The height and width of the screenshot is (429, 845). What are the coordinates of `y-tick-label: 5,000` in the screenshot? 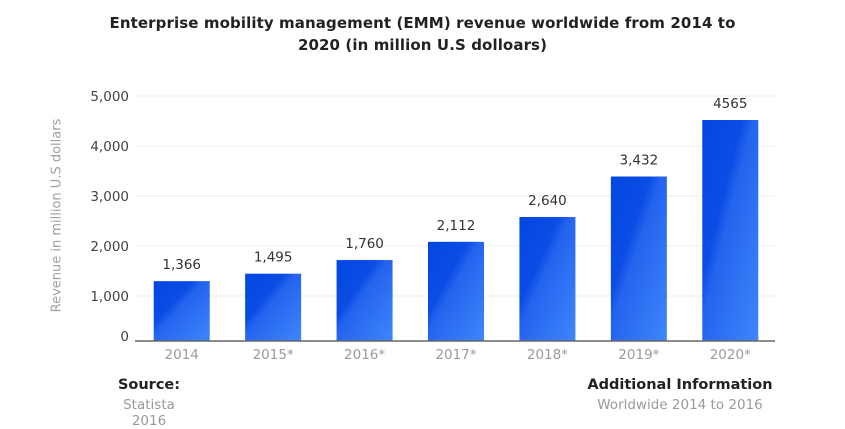 It's located at (109, 97).